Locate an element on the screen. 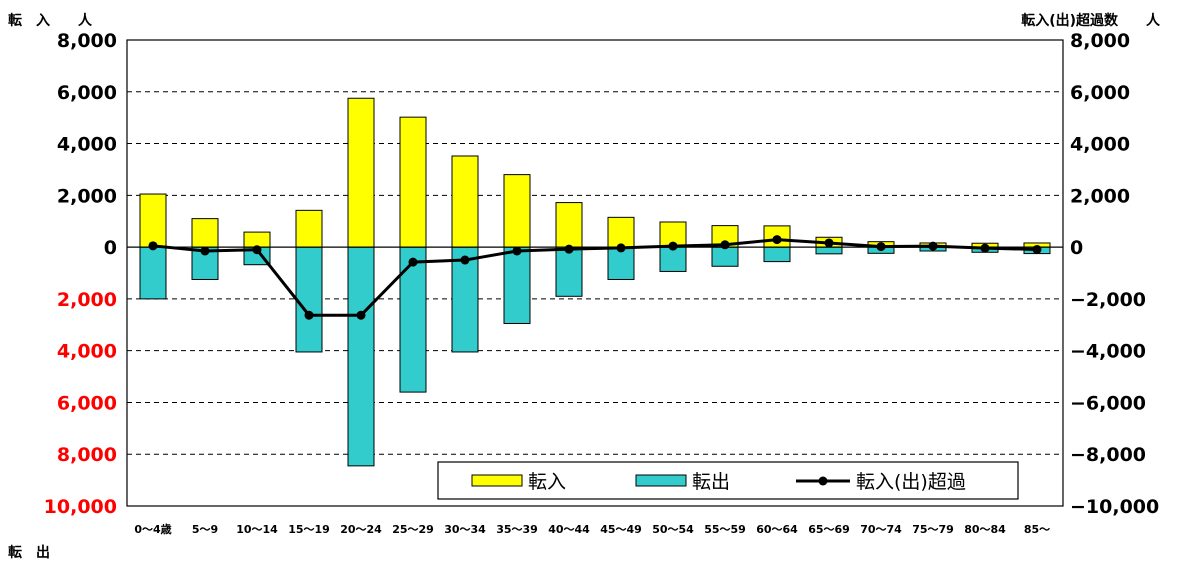 This screenshot has width=1189, height=564. right-top-label: 転入(出)超過数 人 is located at coordinates (1091, 20).